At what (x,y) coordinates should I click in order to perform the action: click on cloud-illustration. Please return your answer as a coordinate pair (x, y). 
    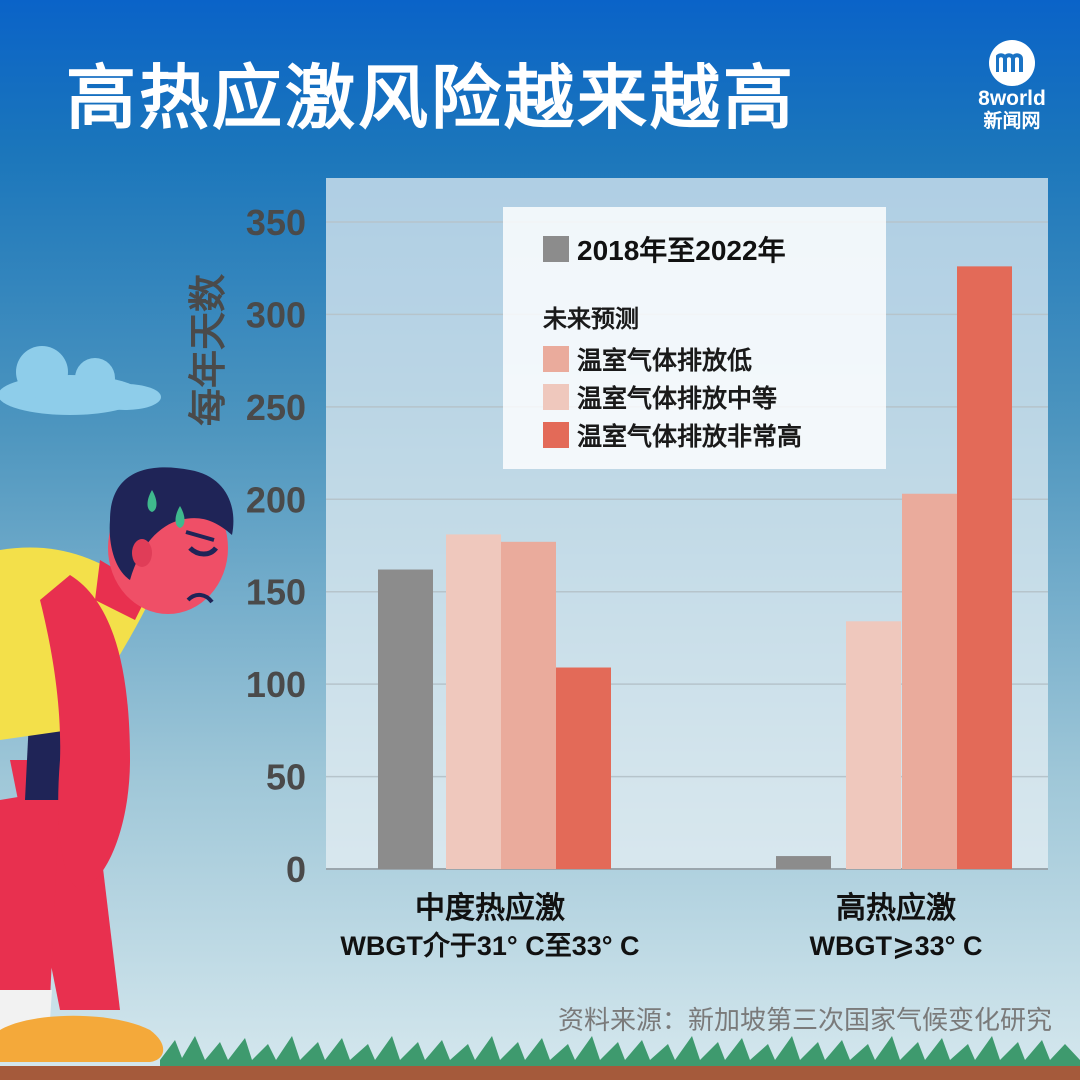
    Looking at the image, I should click on (80, 380).